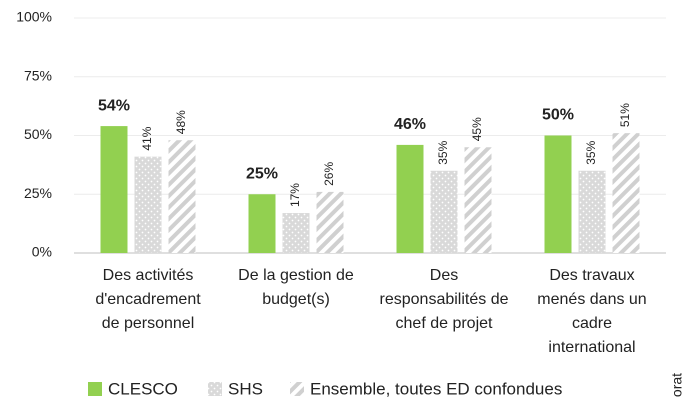  What do you see at coordinates (38, 193) in the screenshot?
I see `y-tick-label: 25%` at bounding box center [38, 193].